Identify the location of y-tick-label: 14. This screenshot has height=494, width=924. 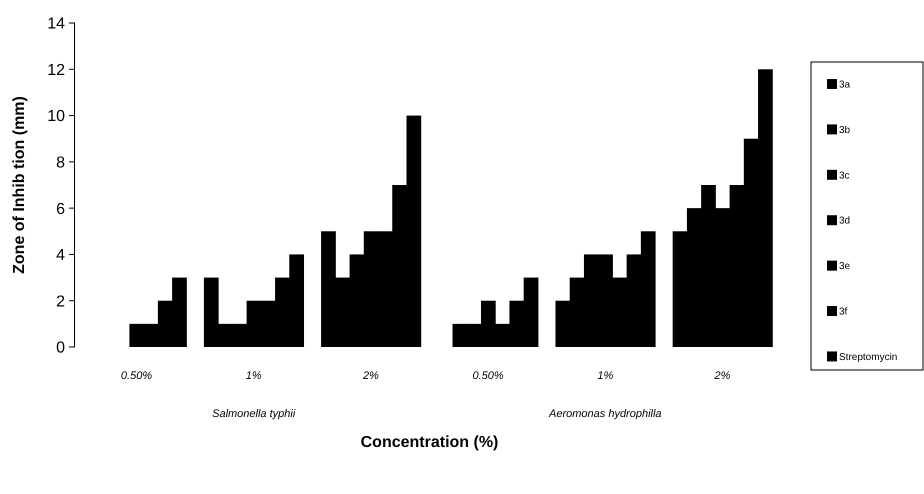
(56, 24).